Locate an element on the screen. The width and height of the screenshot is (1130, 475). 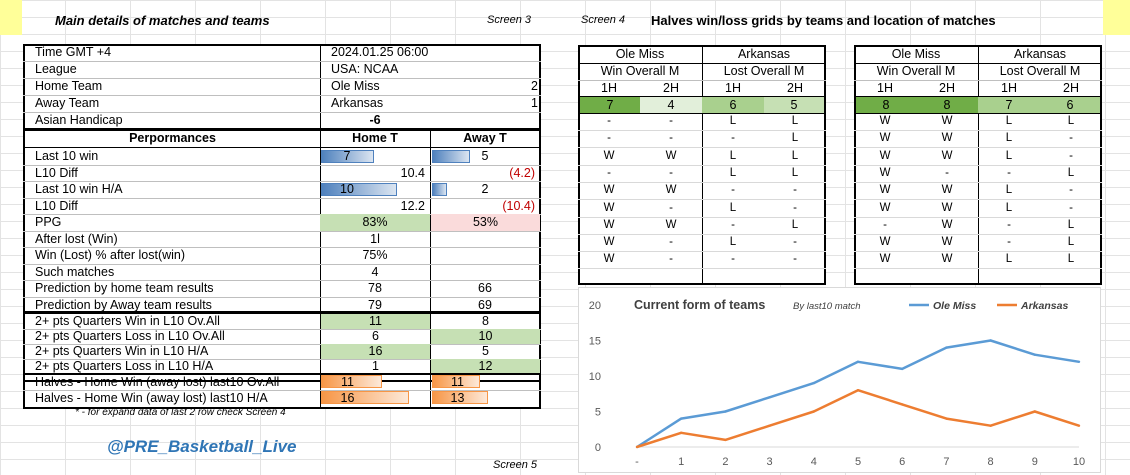
quarter-row-label: 2+ pts Quarters Win in L10 H/A is located at coordinates (122, 351).